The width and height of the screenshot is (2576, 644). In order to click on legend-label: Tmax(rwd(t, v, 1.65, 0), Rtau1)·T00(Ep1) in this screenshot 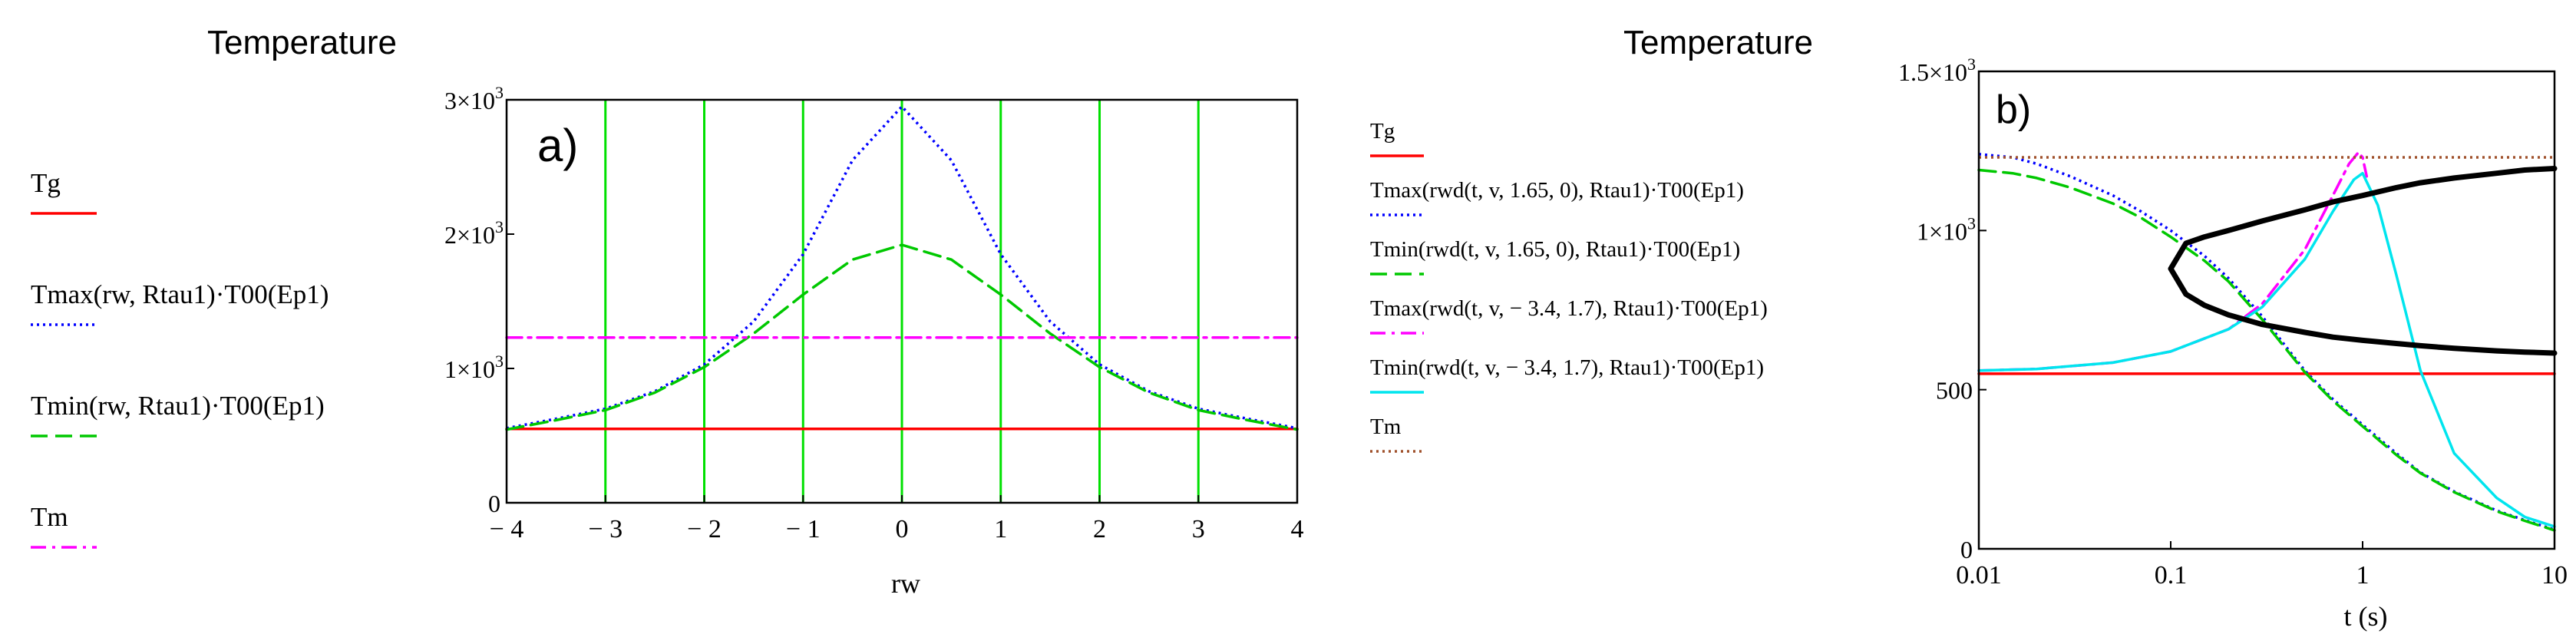, I will do `click(1557, 190)`.